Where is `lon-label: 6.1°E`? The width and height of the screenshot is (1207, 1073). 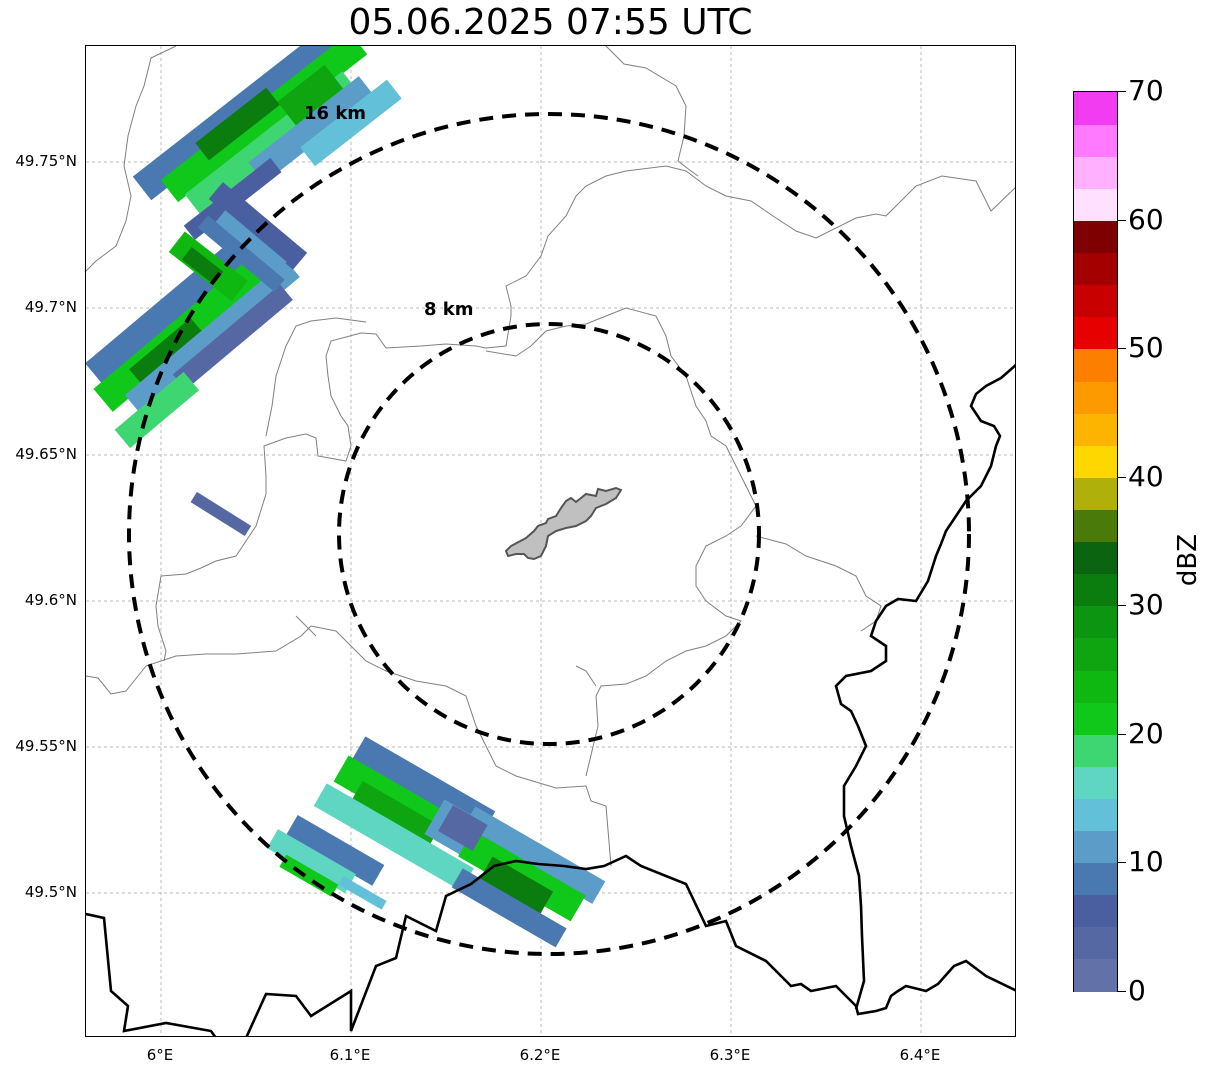
lon-label: 6.1°E is located at coordinates (350, 1055).